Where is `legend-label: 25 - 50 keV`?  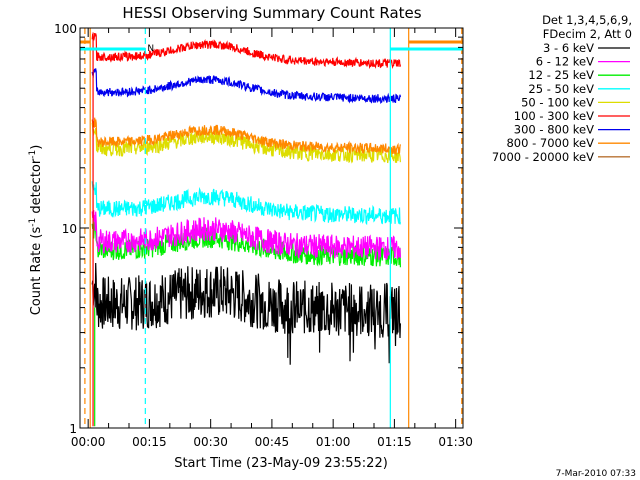
legend-label: 25 - 50 keV is located at coordinates (561, 89).